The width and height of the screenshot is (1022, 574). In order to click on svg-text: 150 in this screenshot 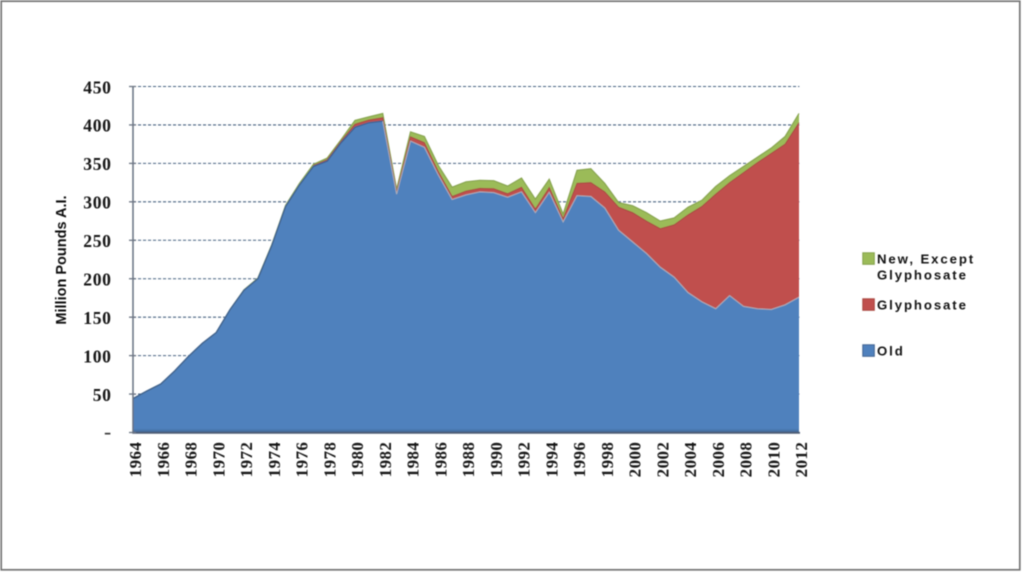, I will do `click(97, 318)`.